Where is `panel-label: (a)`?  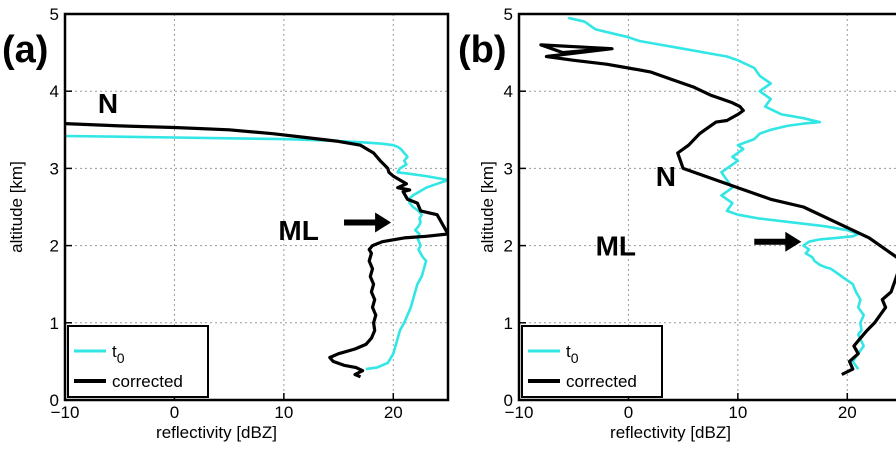 panel-label: (a) is located at coordinates (25, 50).